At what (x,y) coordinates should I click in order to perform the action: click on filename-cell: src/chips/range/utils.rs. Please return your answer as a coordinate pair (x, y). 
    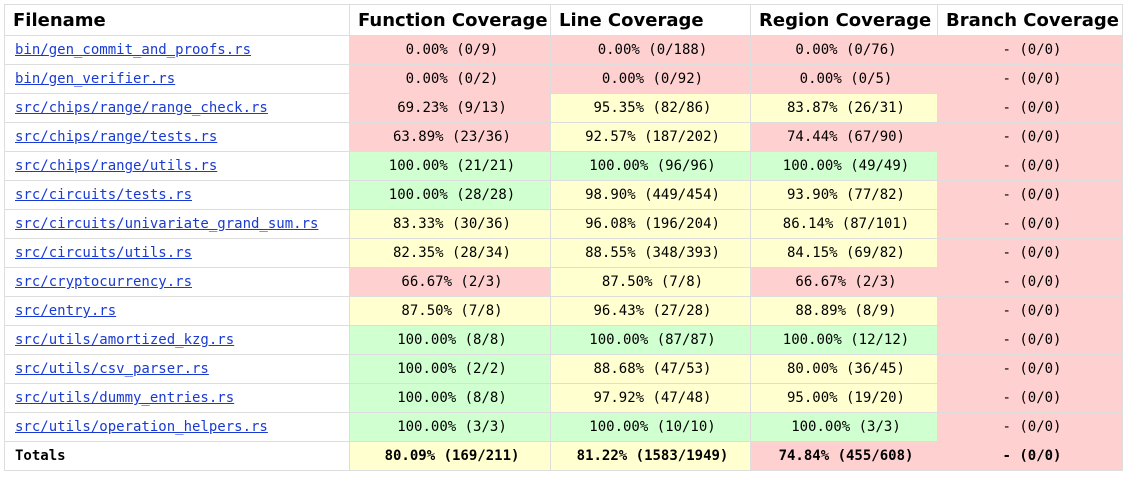
    Looking at the image, I should click on (177, 166).